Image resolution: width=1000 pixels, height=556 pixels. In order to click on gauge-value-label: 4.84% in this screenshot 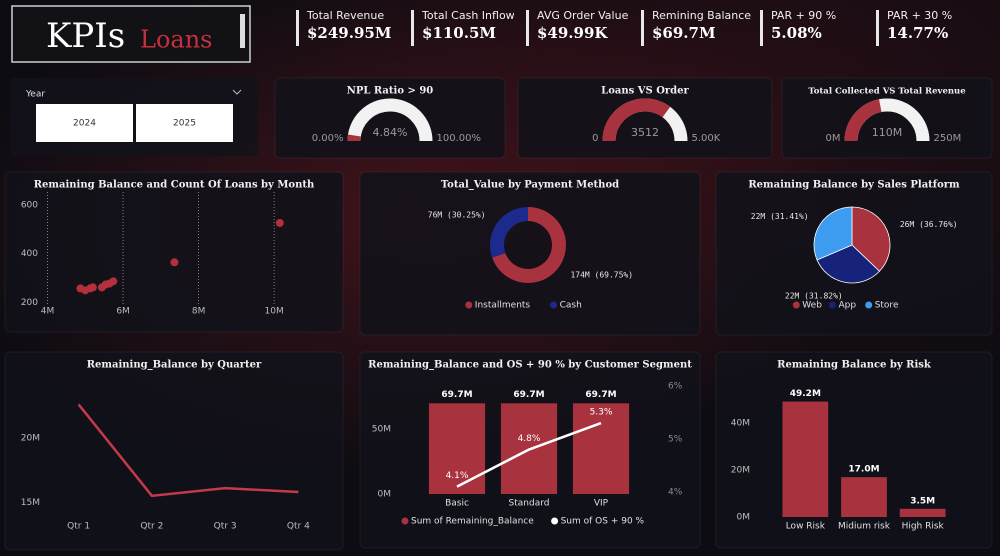, I will do `click(390, 132)`.